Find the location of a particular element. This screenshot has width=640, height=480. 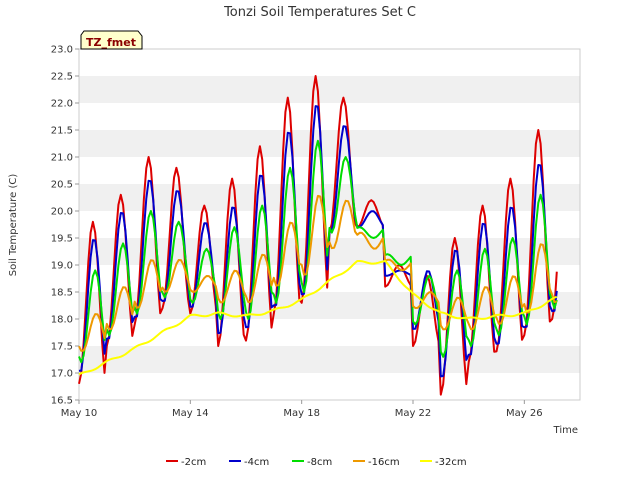

y-tick-label: 19.5 is located at coordinates (62, 239).